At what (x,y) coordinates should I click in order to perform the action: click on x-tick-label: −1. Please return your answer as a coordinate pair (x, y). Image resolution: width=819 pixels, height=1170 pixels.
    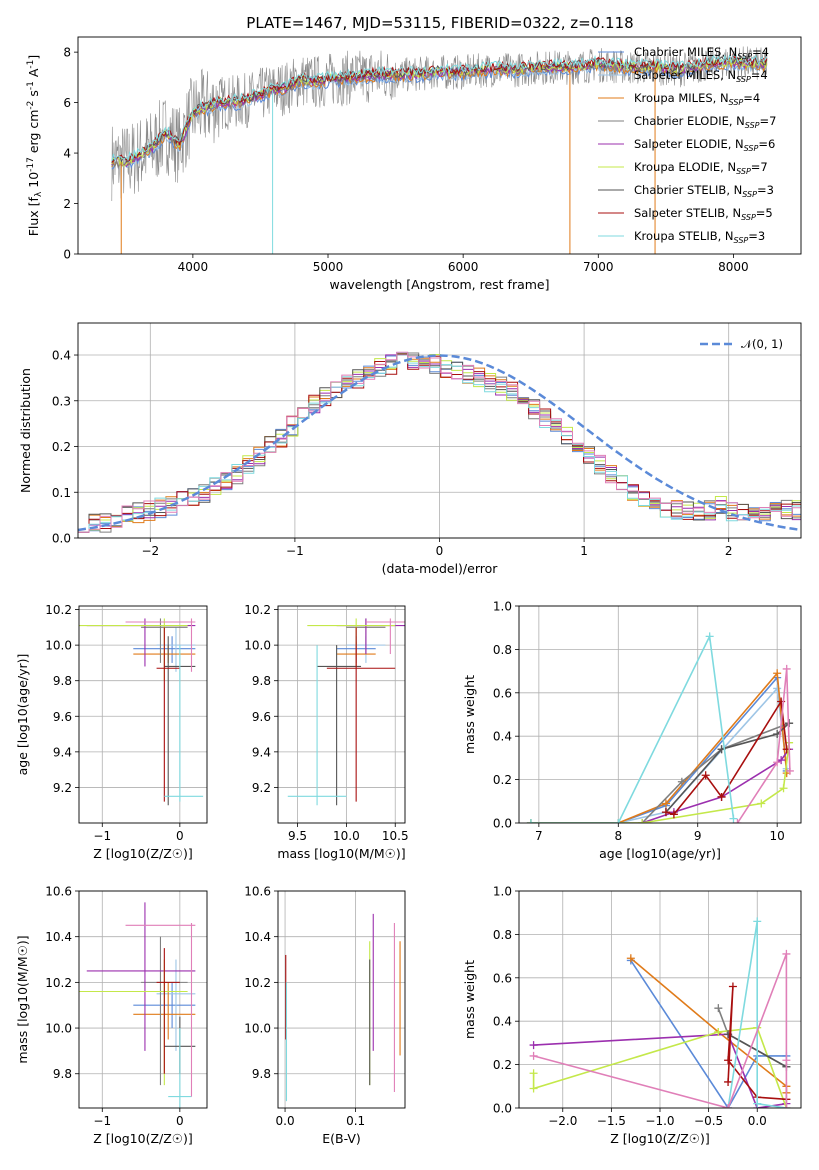
    Looking at the image, I should click on (102, 836).